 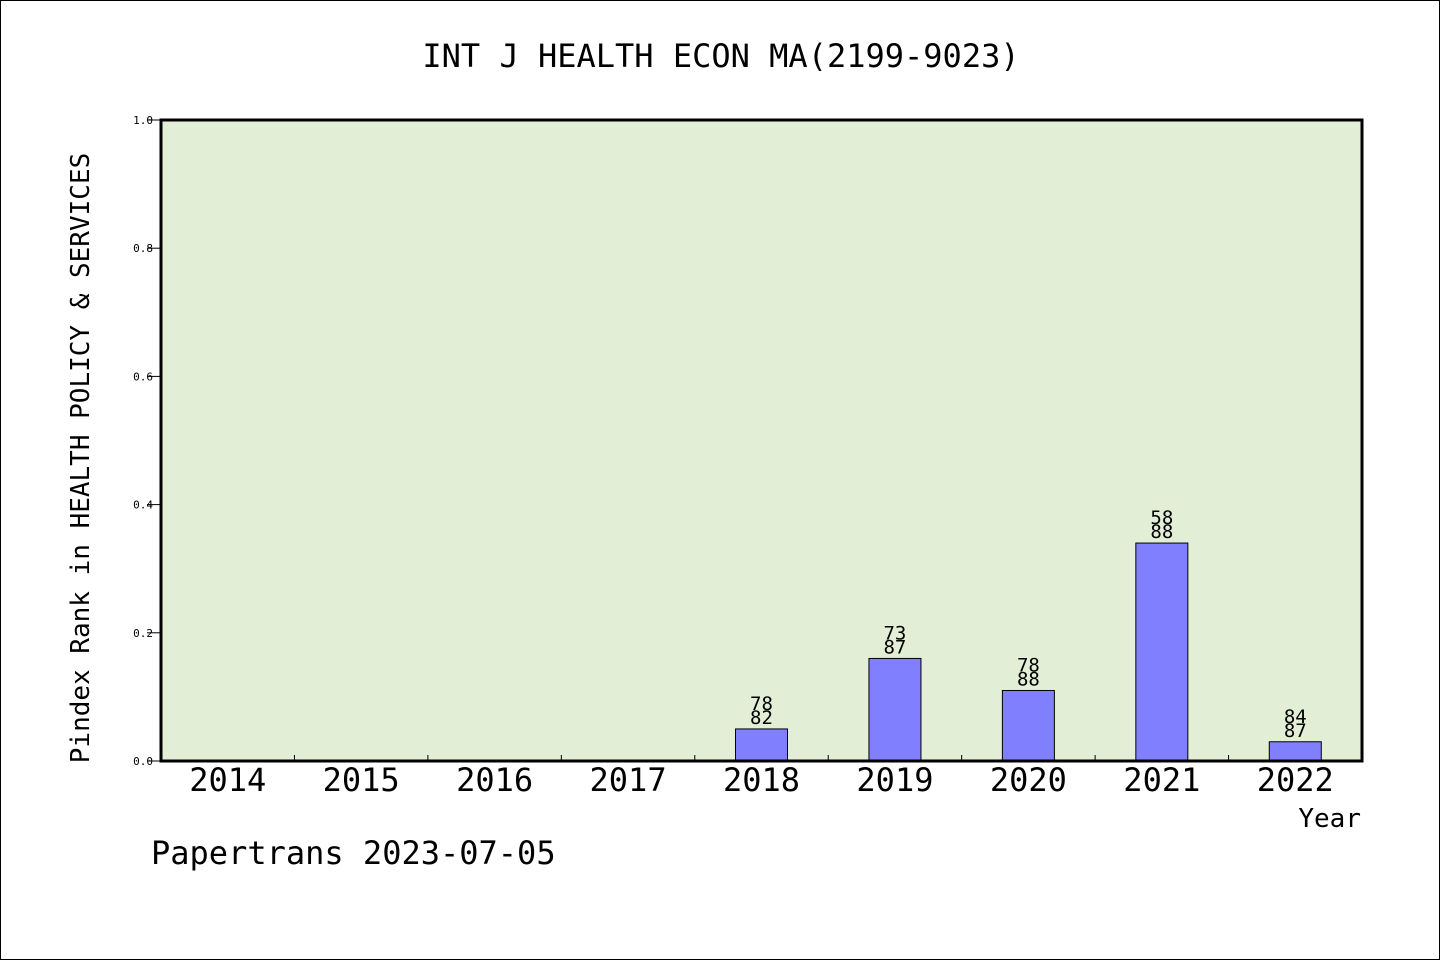 I want to click on y-tick-label: 1.0, so click(x=143, y=120).